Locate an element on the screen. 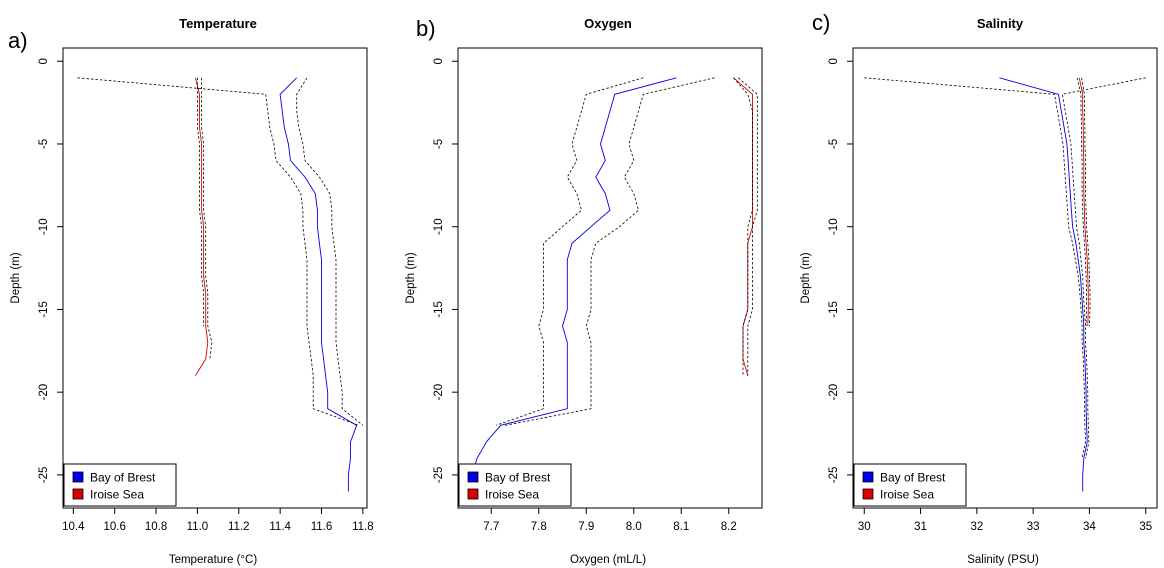  x-tick-label: 10.6 is located at coordinates (115, 527).